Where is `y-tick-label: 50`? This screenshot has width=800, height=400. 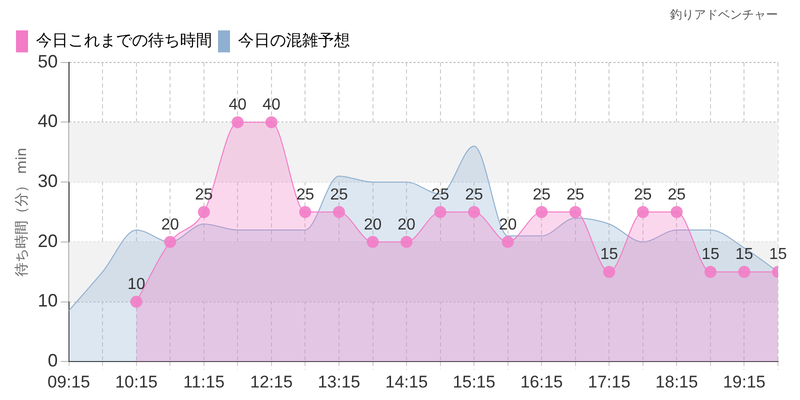
y-tick-label: 50 is located at coordinates (48, 61).